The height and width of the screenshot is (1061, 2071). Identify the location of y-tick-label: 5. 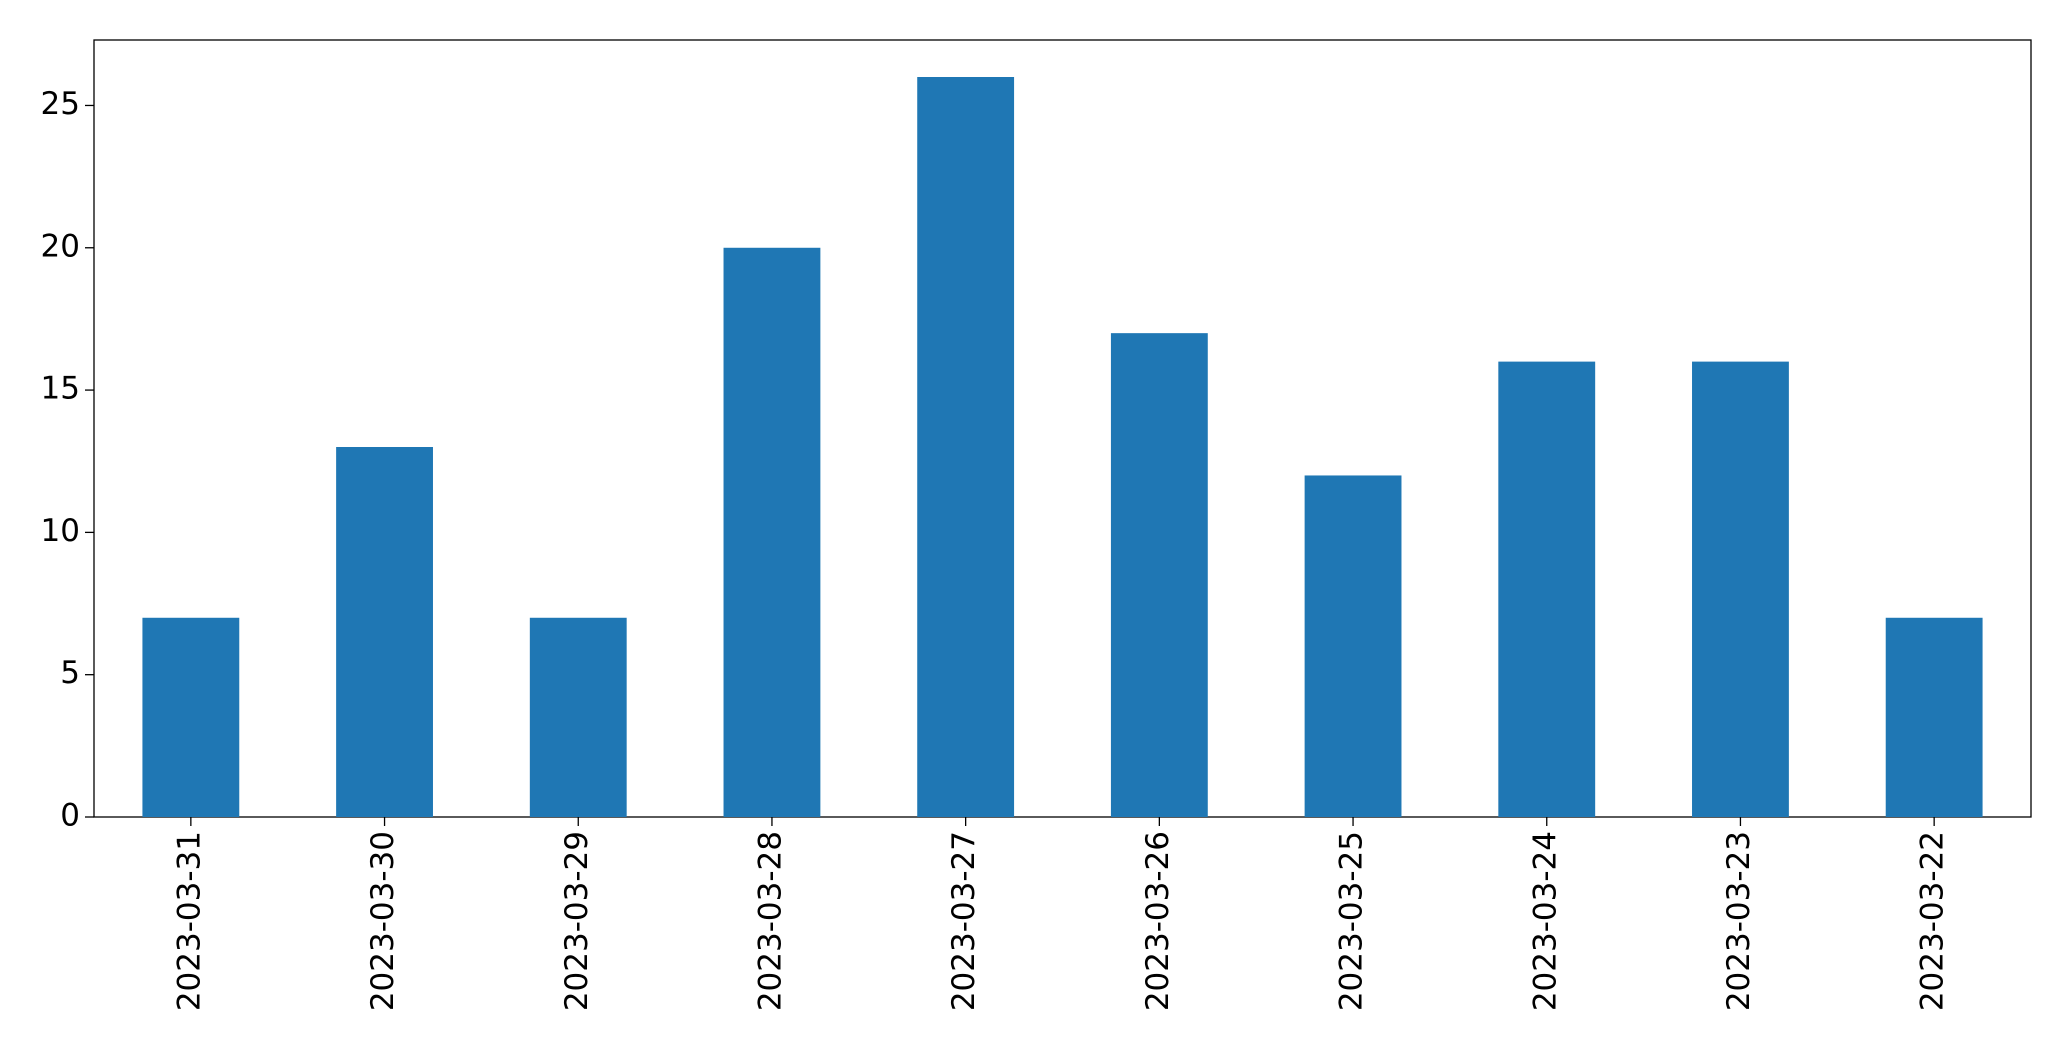
(70, 673).